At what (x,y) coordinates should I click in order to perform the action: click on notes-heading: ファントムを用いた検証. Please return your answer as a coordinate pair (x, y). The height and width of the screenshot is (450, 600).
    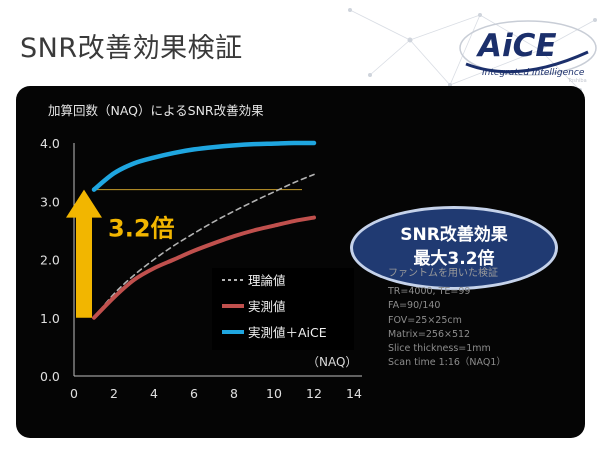
    Looking at the image, I should click on (443, 273).